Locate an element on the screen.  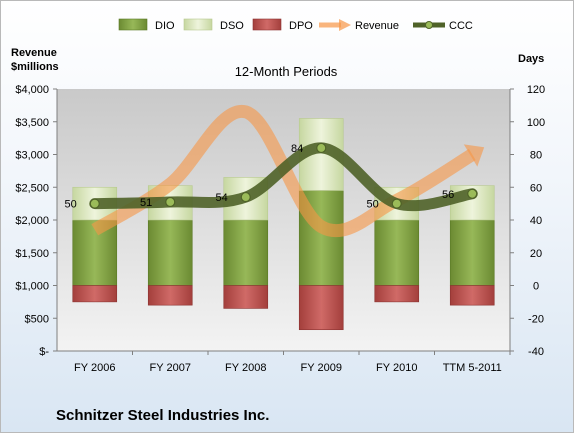
right-tick-label-7: 100 is located at coordinates (536, 123).